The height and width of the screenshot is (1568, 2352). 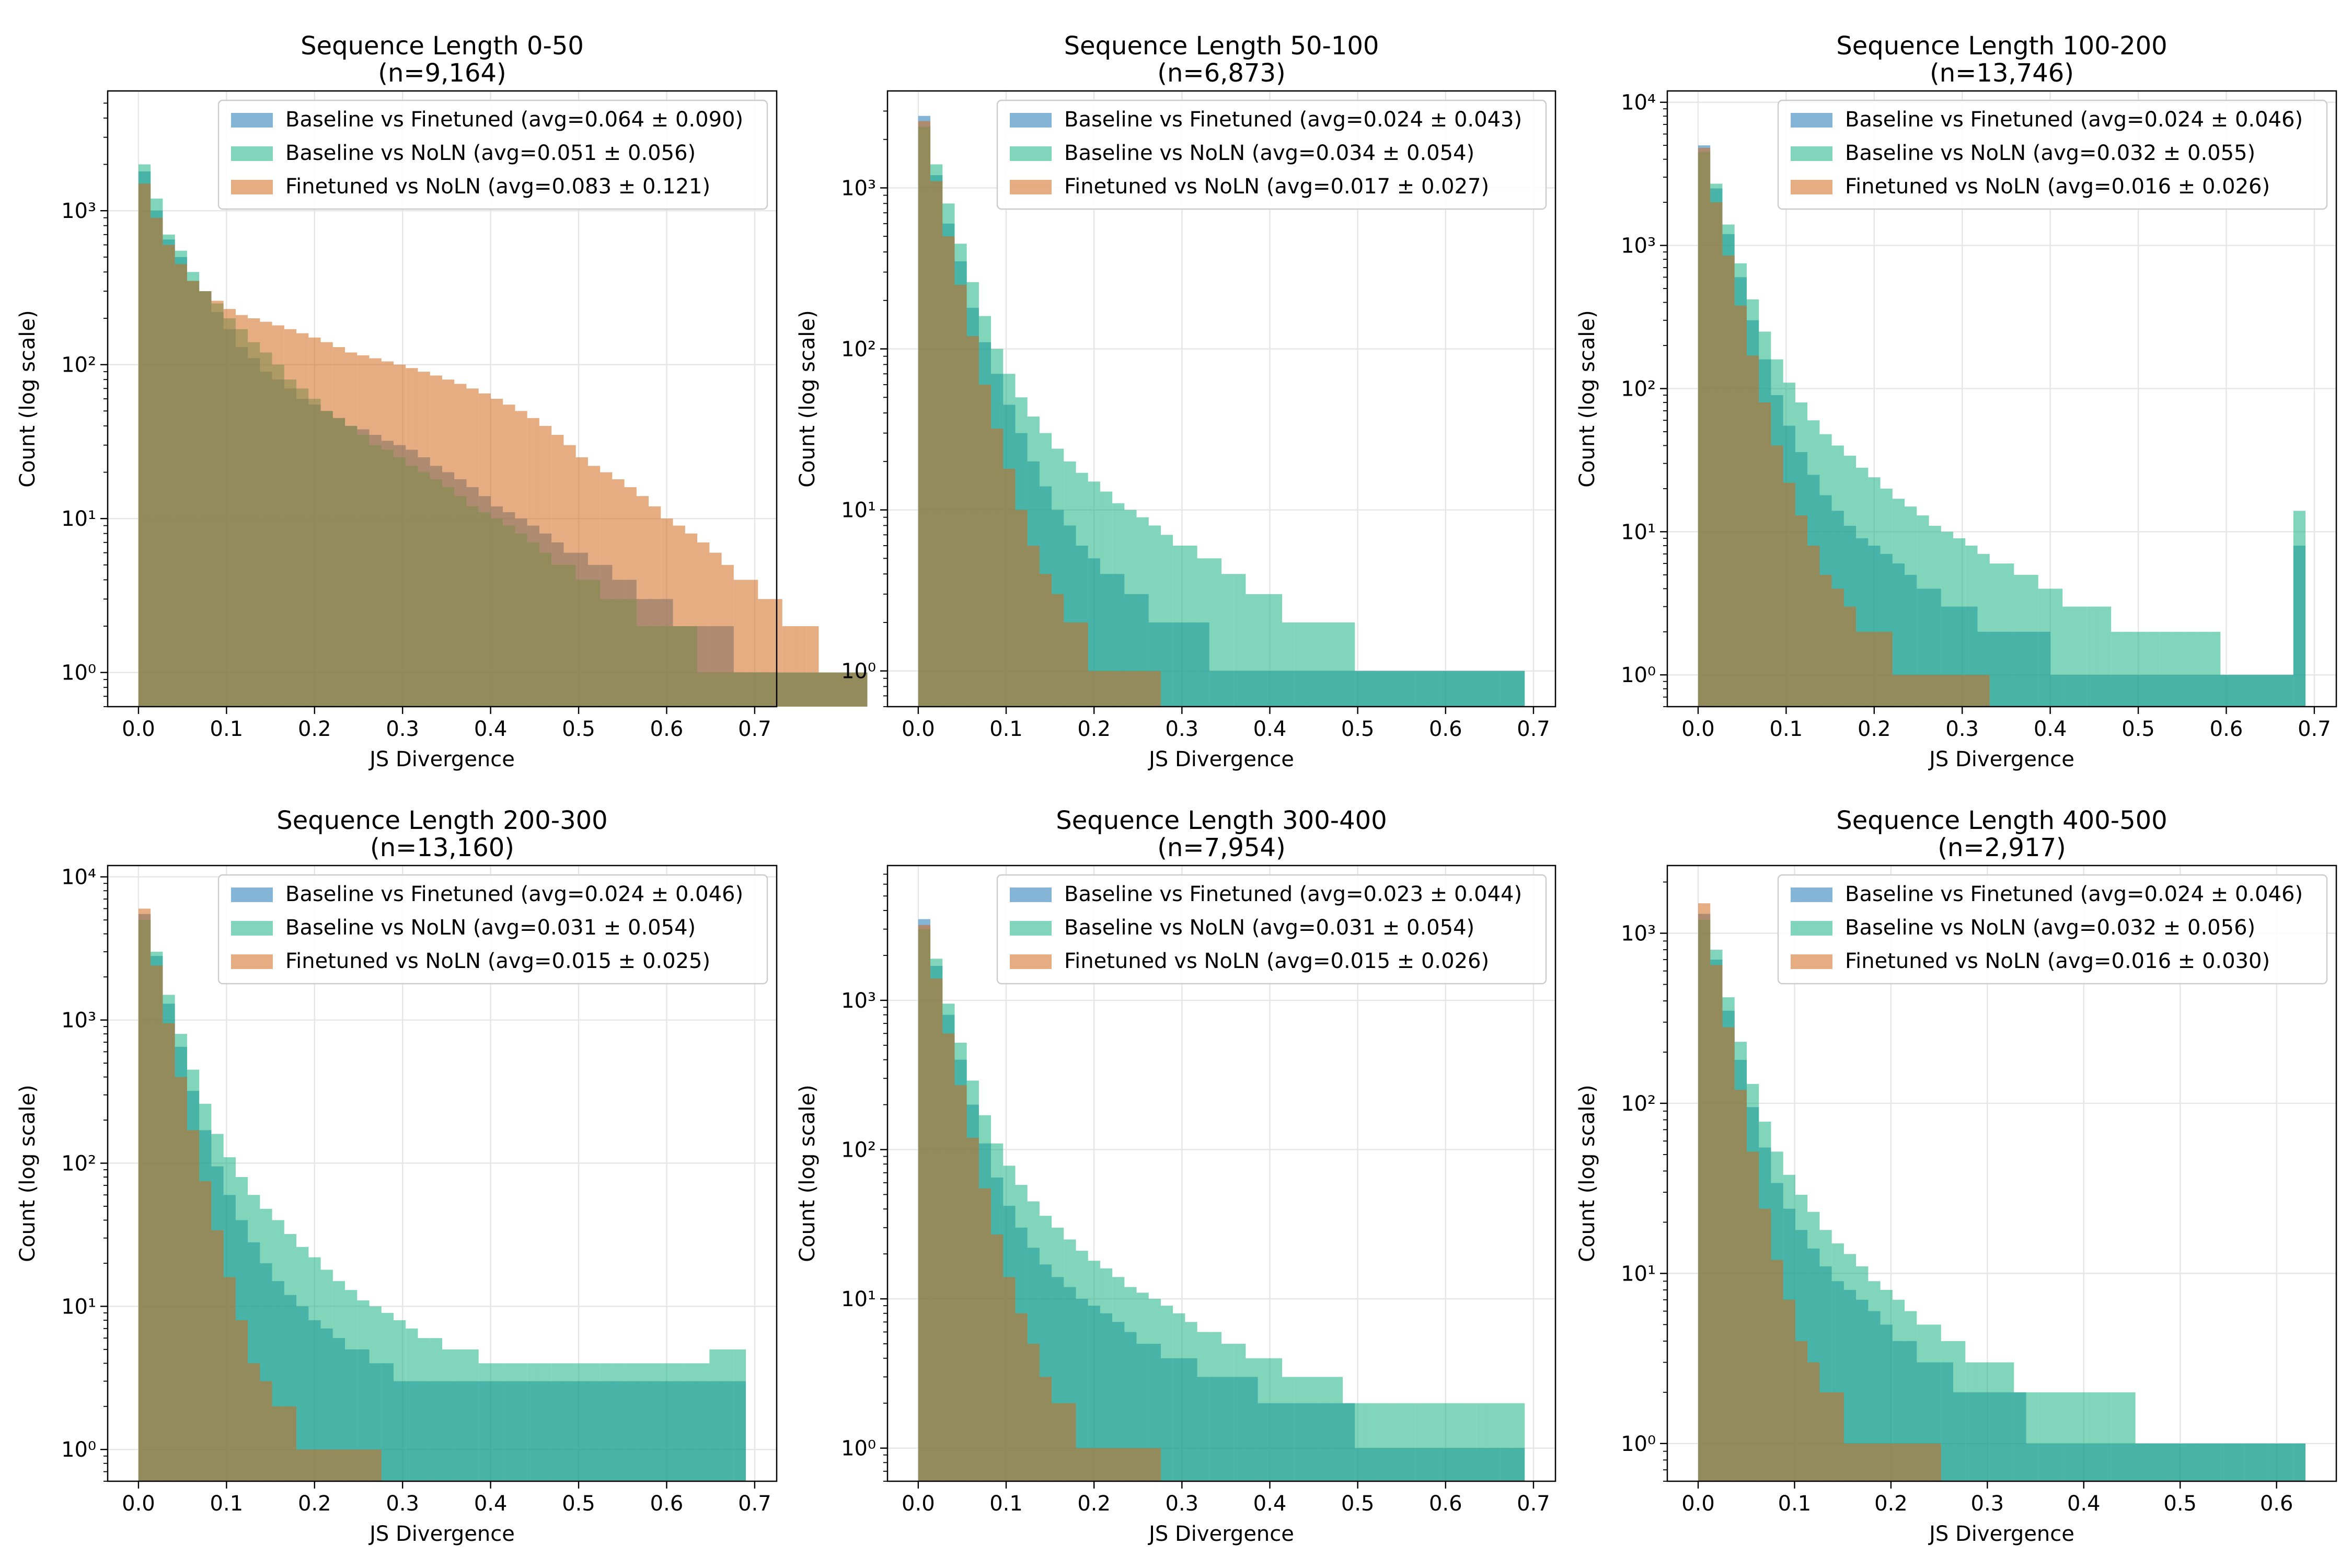 I want to click on legend-frame, so click(x=492, y=154).